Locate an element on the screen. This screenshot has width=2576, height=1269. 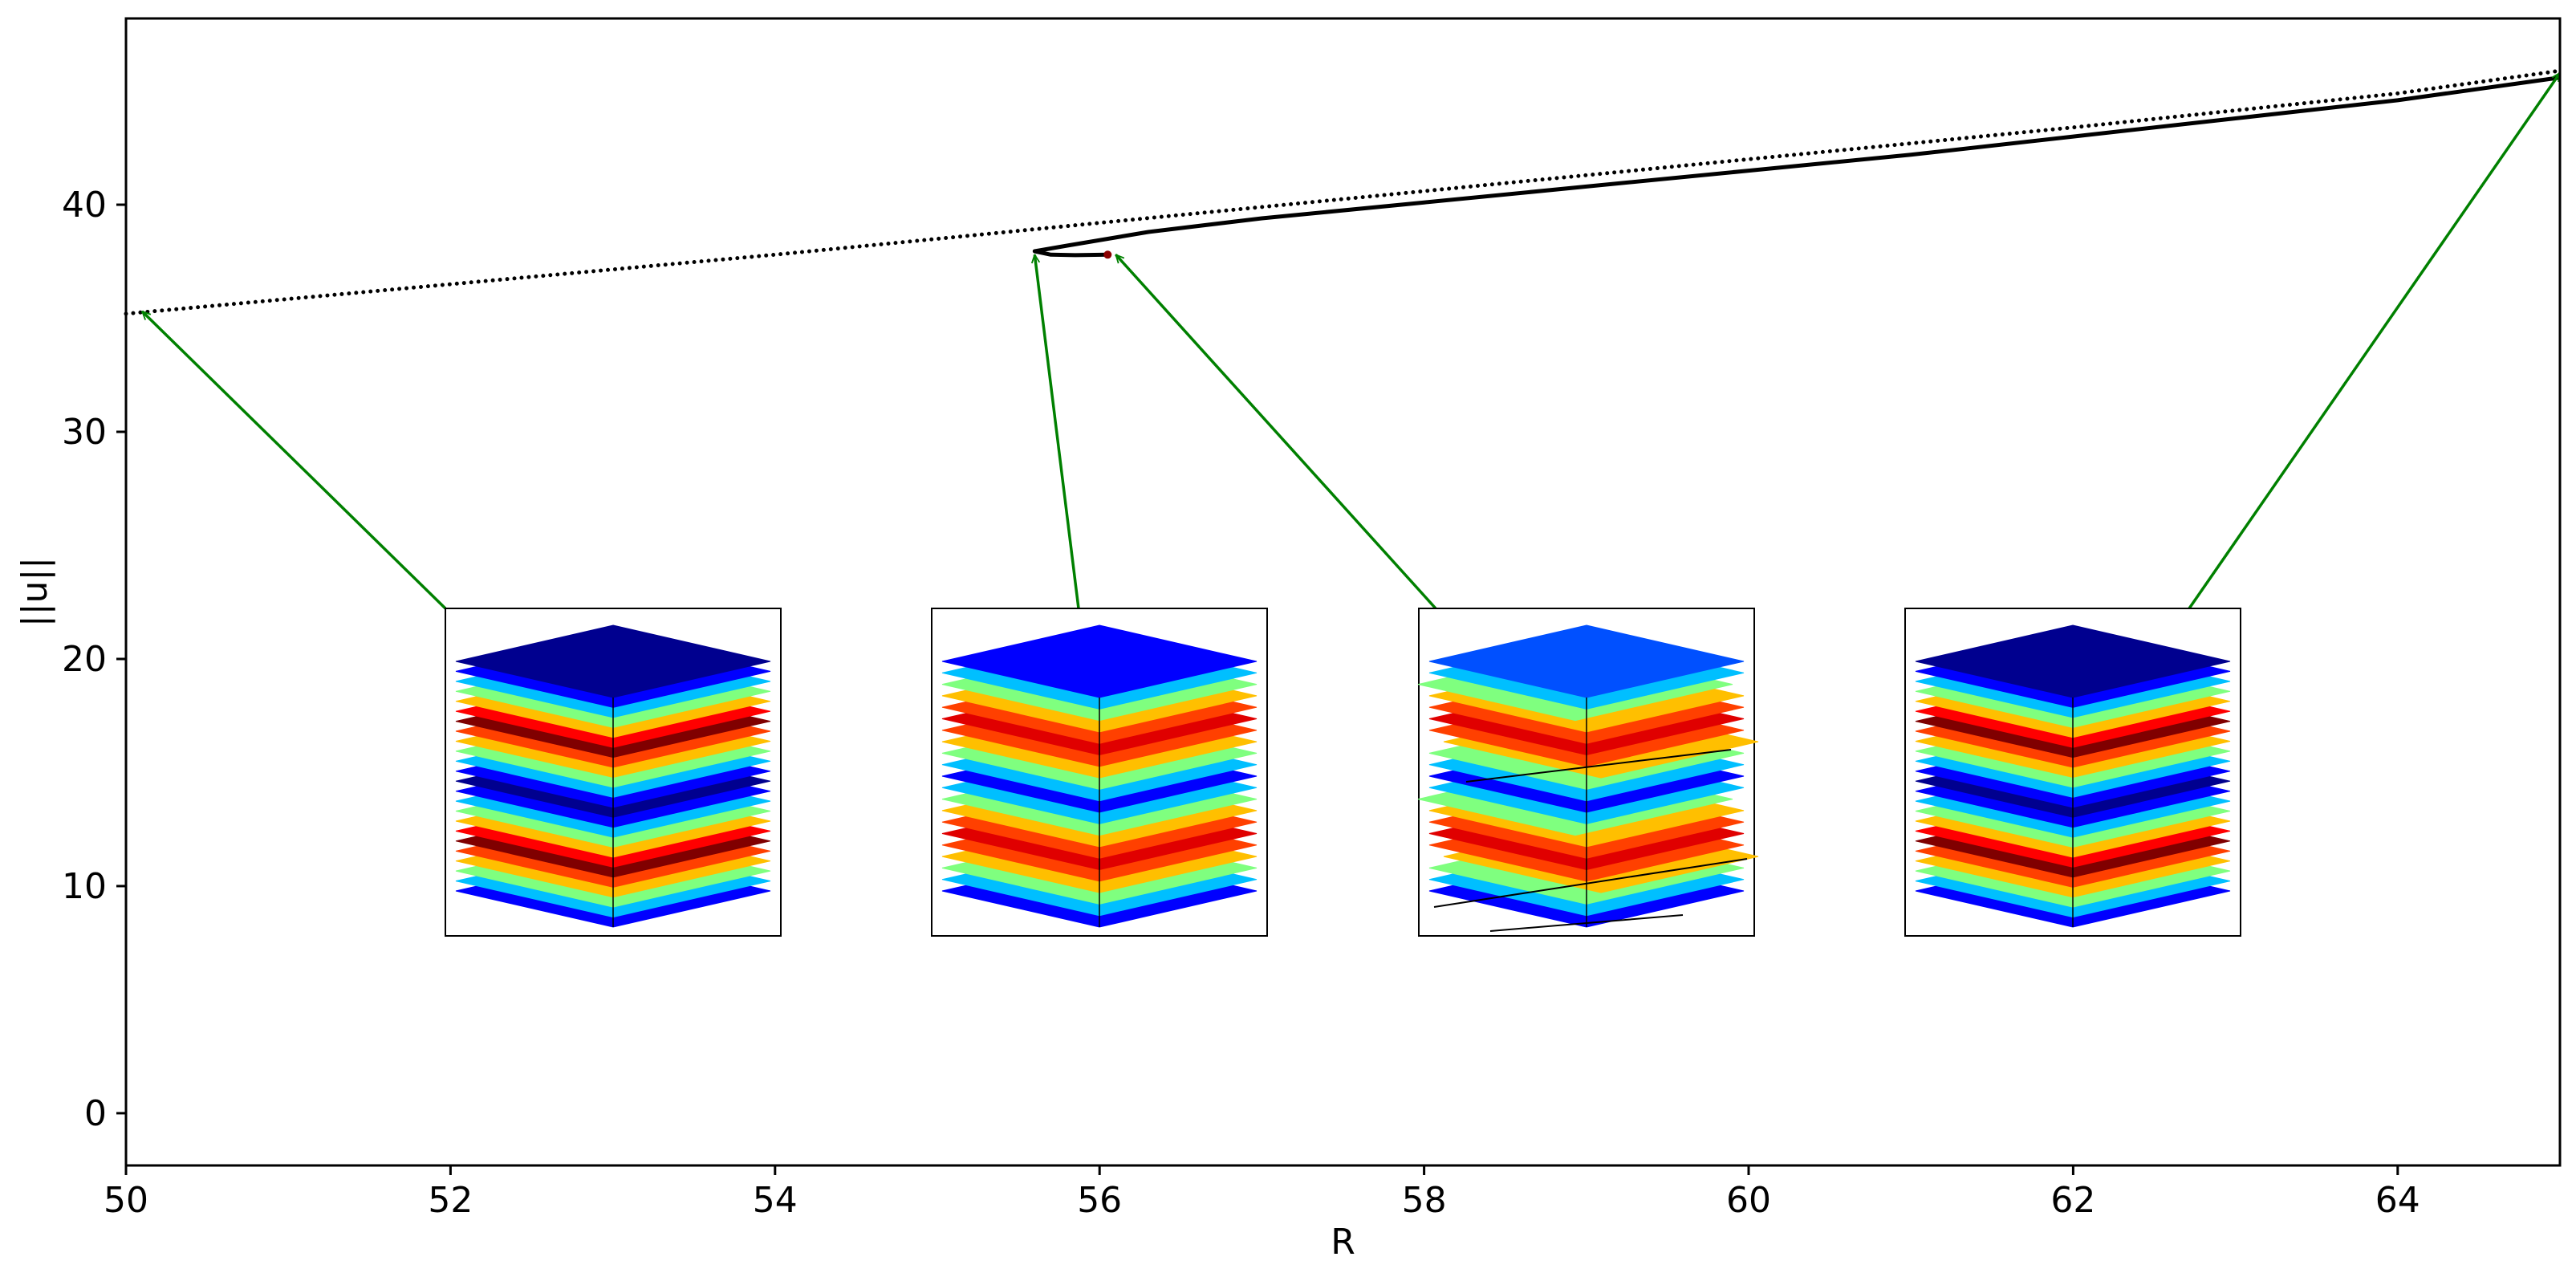
y-tick-label: 40 is located at coordinates (84, 205).